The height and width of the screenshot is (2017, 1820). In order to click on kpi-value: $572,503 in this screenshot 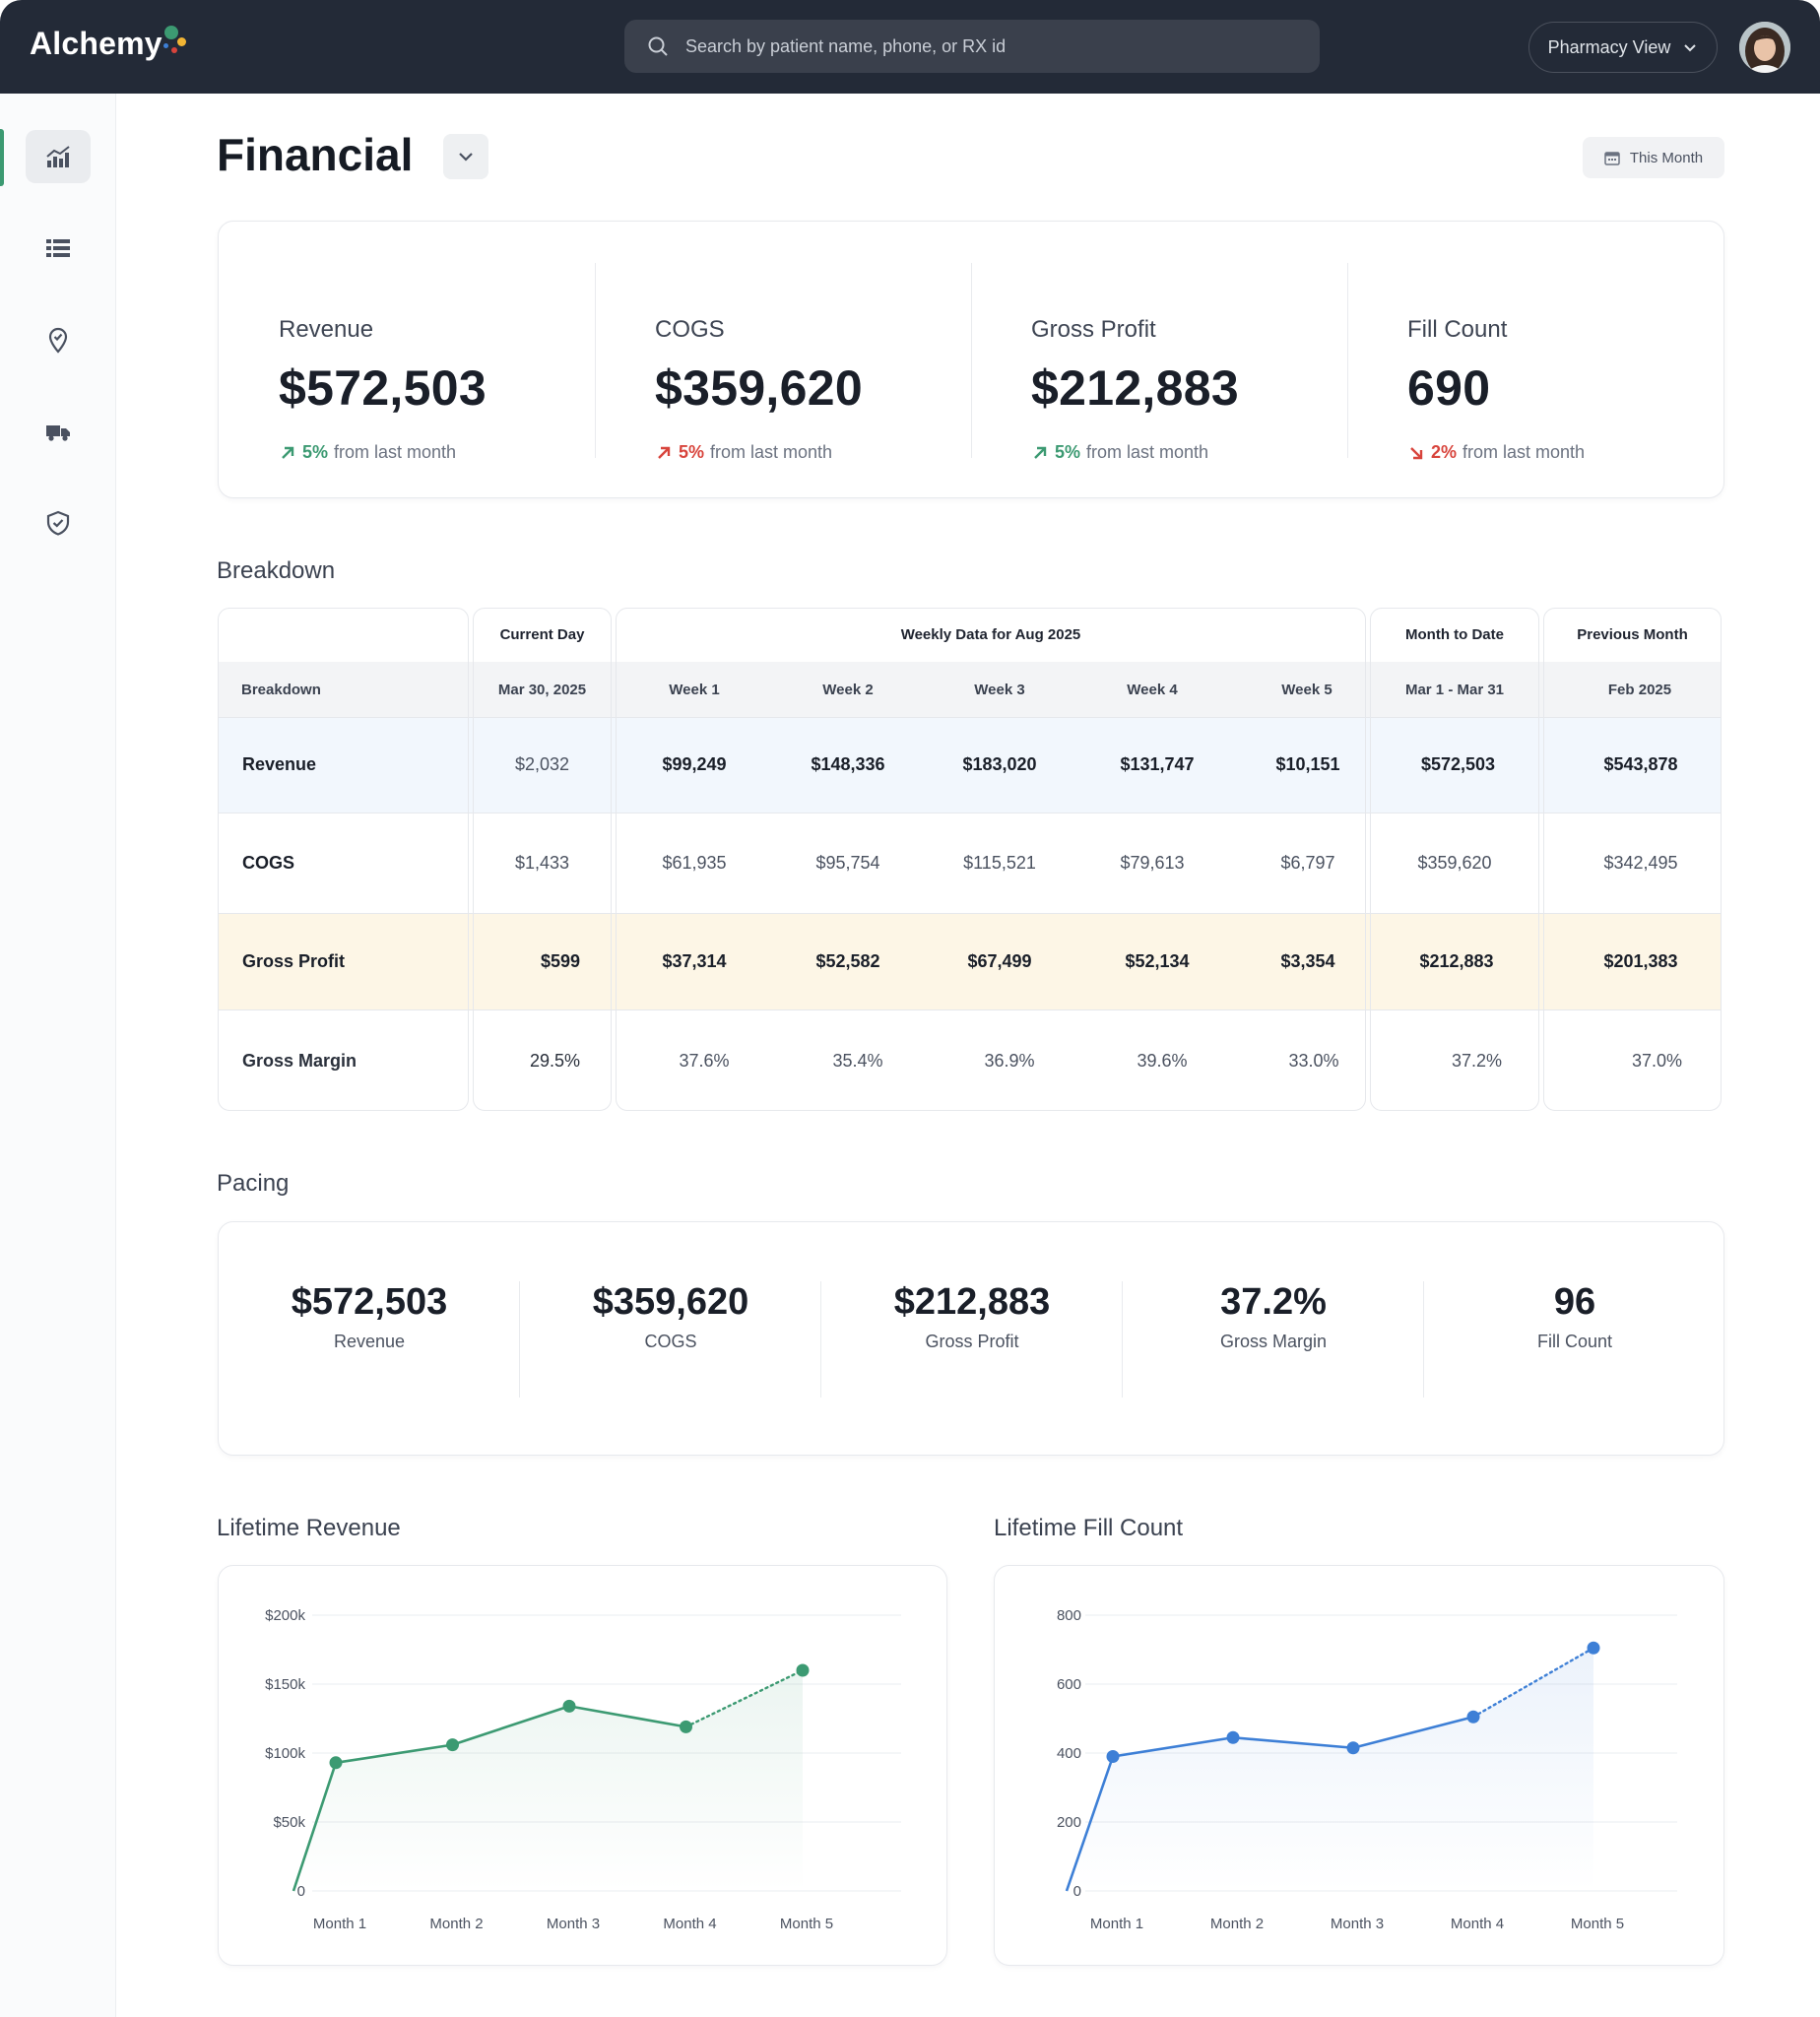, I will do `click(383, 388)`.